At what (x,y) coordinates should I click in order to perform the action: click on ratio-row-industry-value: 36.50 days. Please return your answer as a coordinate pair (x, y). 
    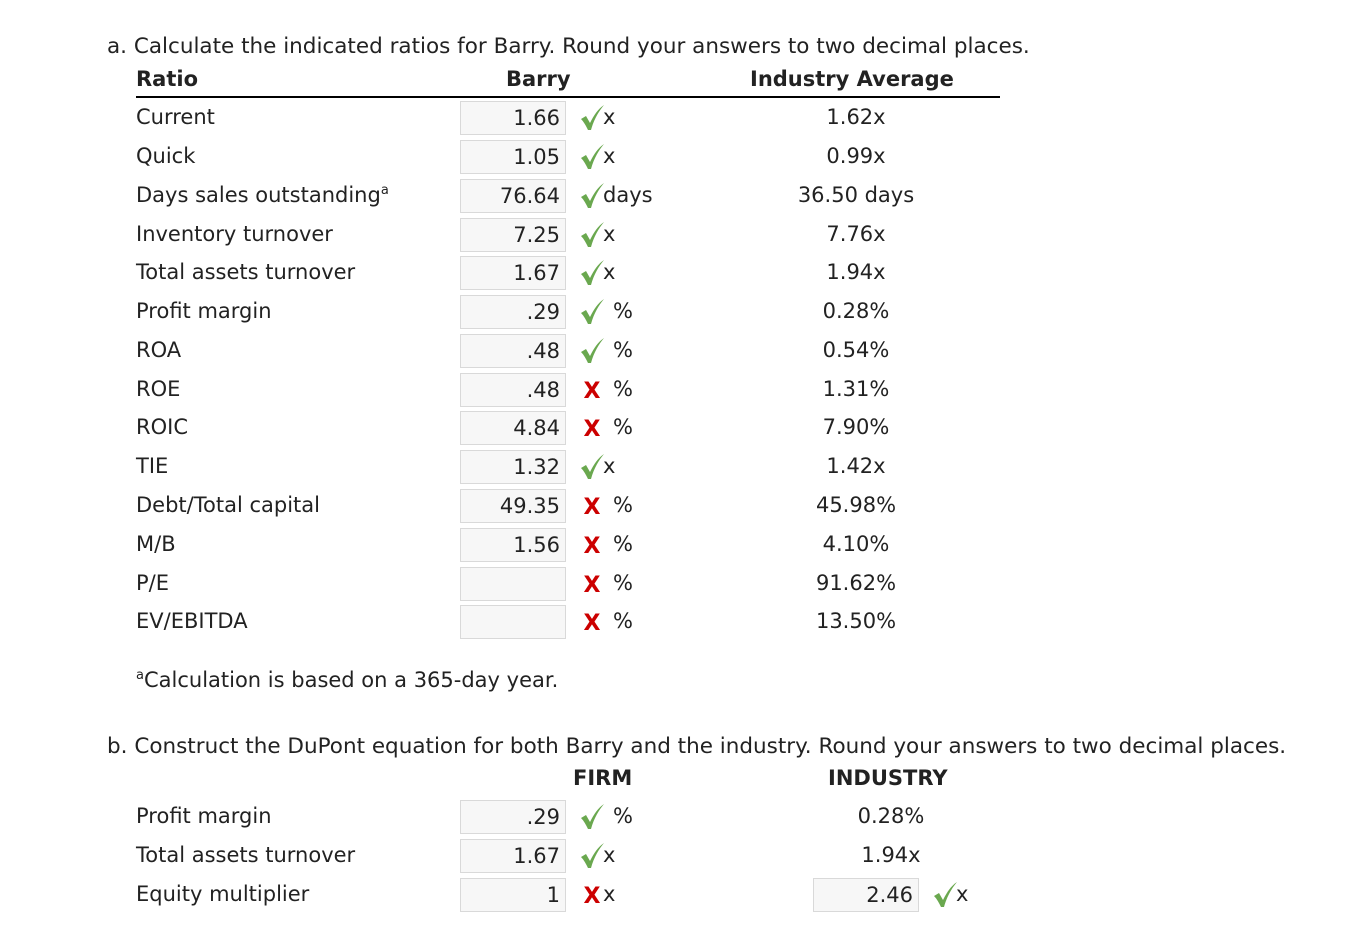
    Looking at the image, I should click on (856, 195).